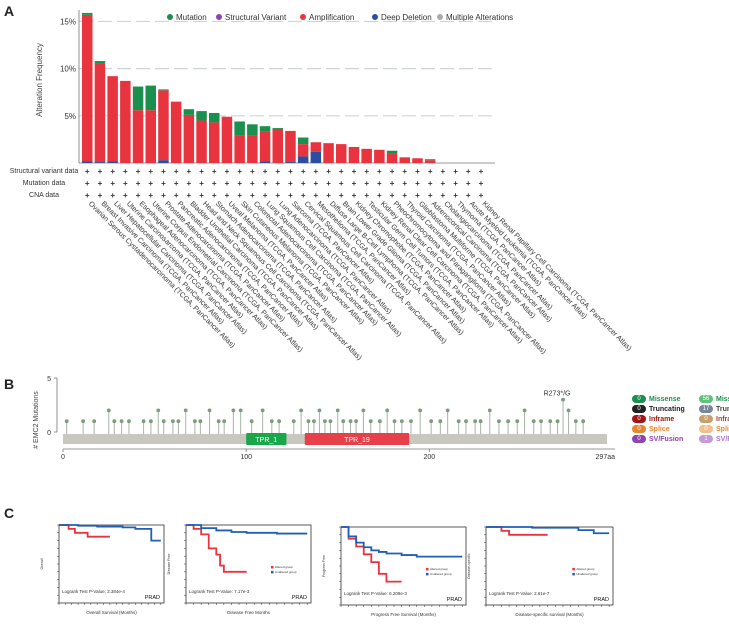 This screenshot has height=627, width=729. I want to click on legend-label: SV/Fusion, so click(666, 439).